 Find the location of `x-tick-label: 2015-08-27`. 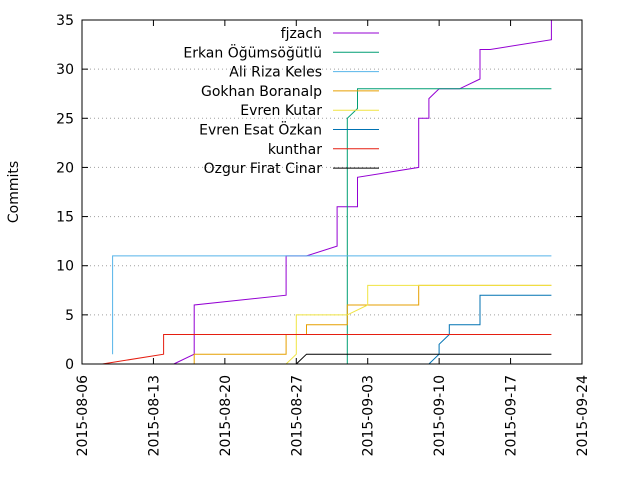

x-tick-label: 2015-08-27 is located at coordinates (297, 415).